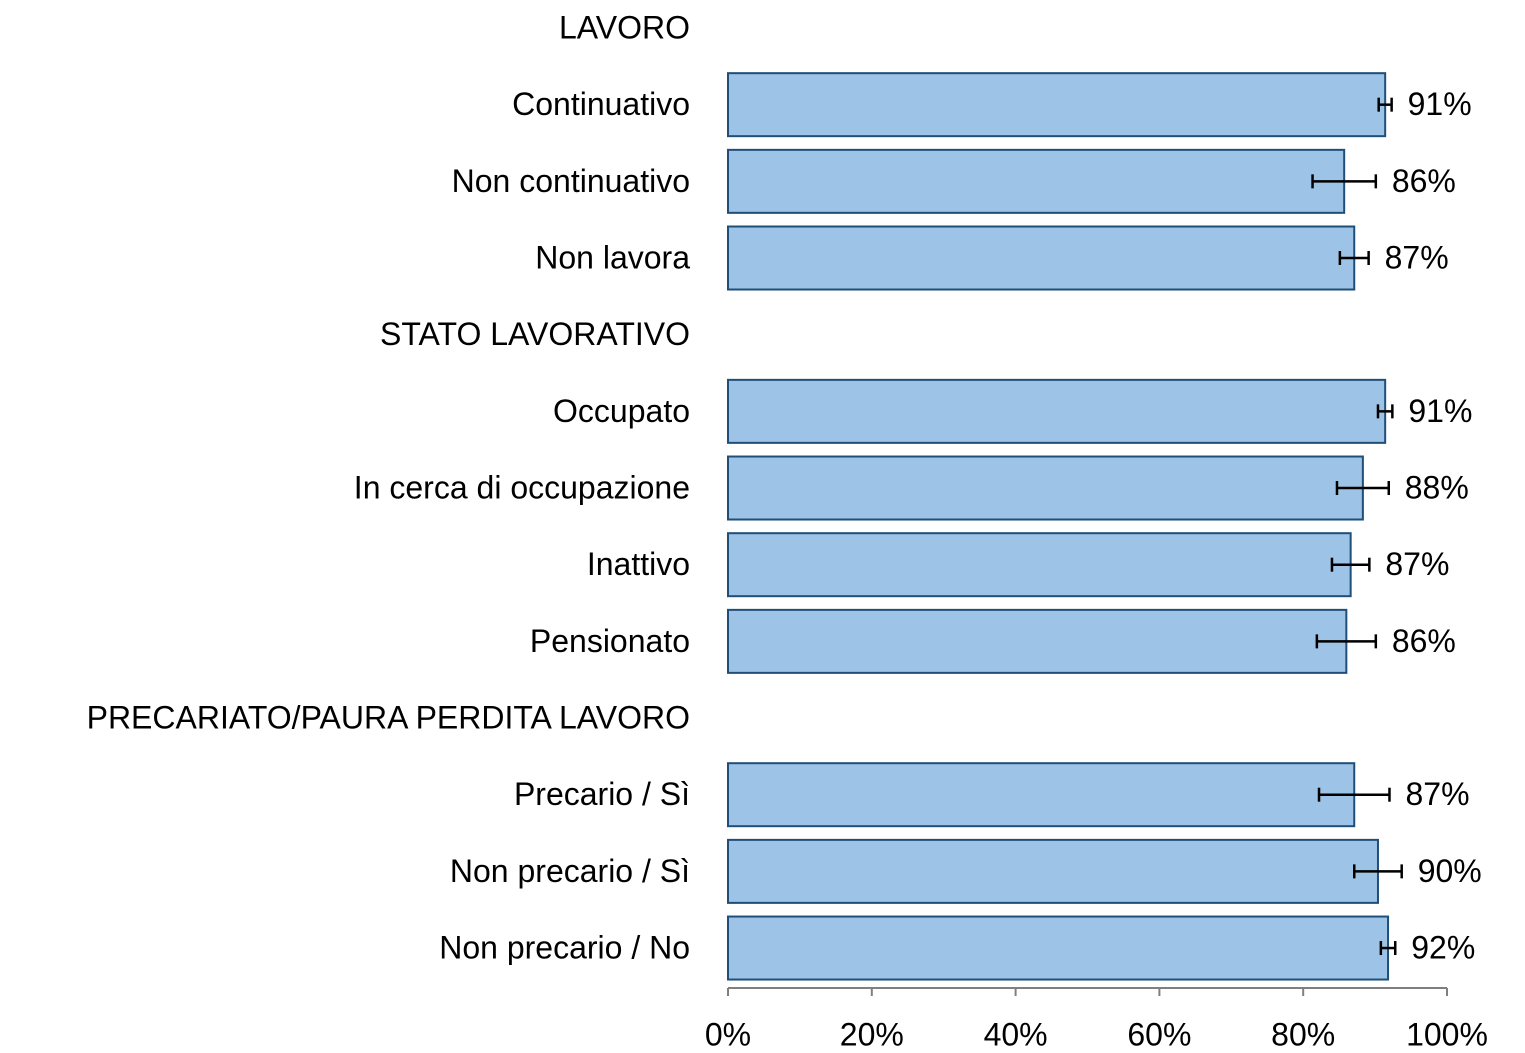 This screenshot has height=1053, width=1525. What do you see at coordinates (872, 1034) in the screenshot?
I see `x-tick-label: 20%` at bounding box center [872, 1034].